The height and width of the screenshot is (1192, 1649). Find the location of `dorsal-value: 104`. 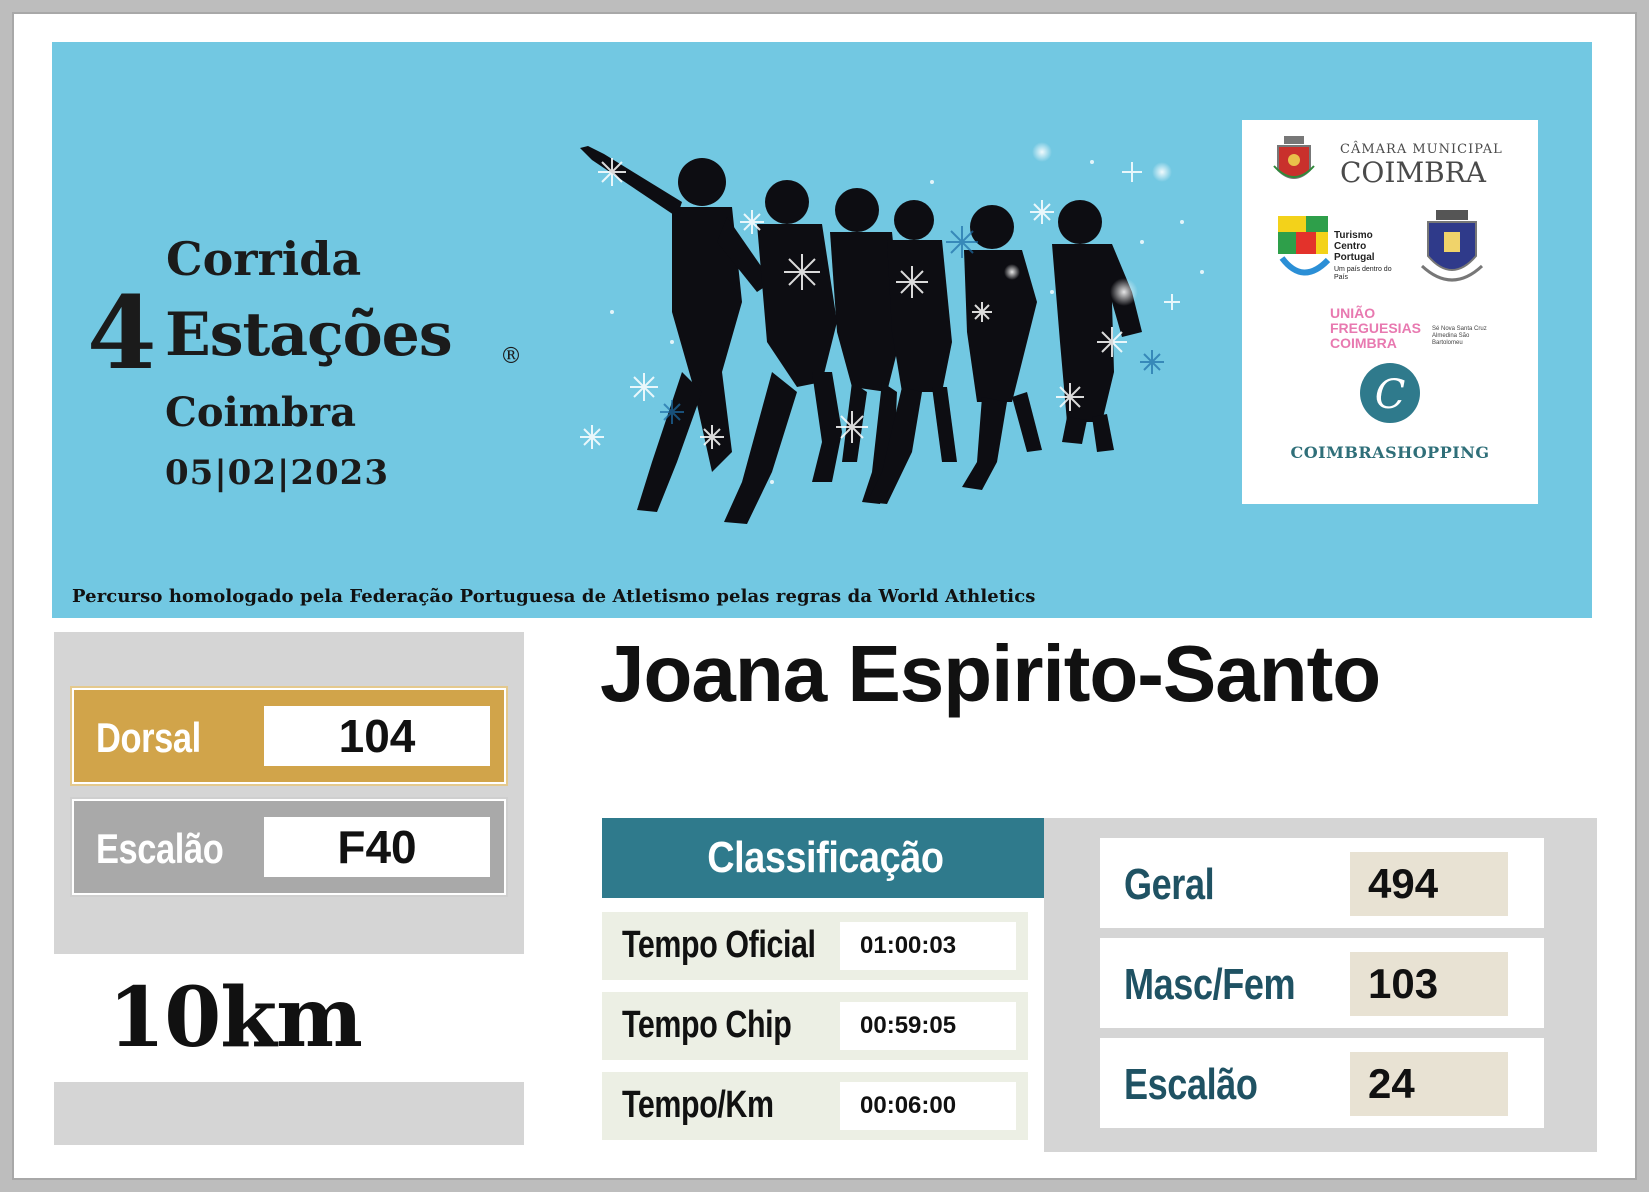

dorsal-value: 104 is located at coordinates (377, 736).